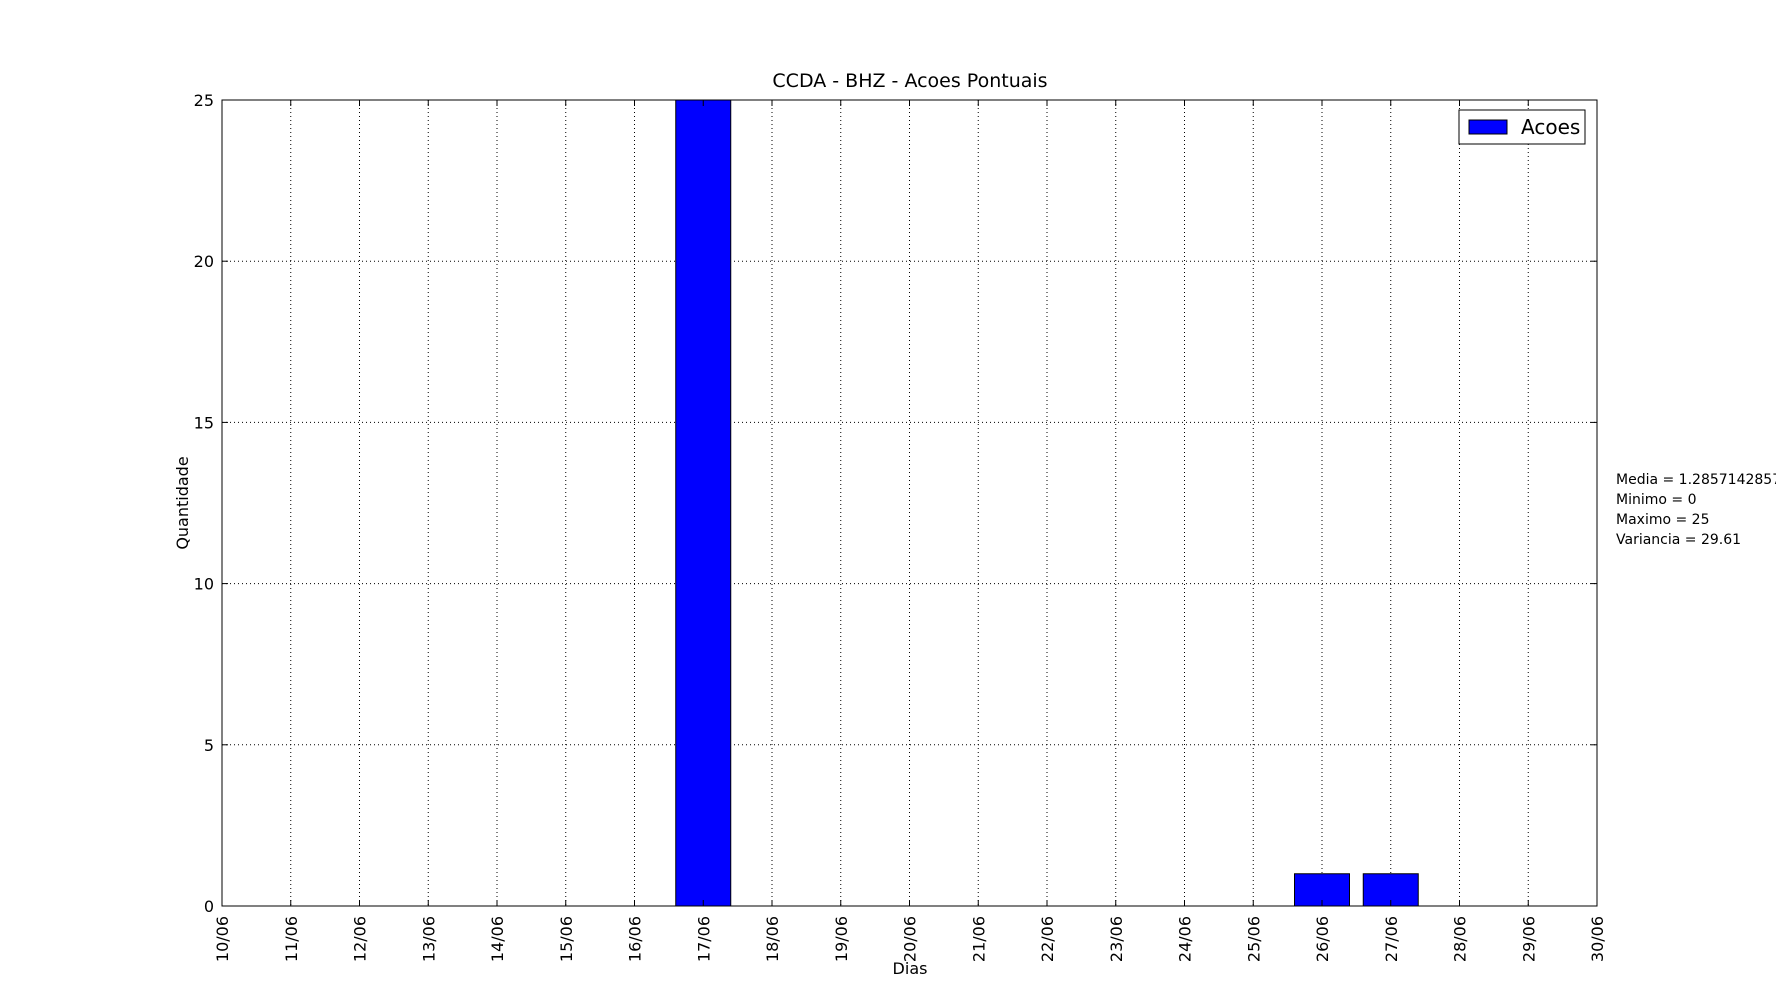 Image resolution: width=1776 pixels, height=1008 pixels. What do you see at coordinates (1488, 127) in the screenshot?
I see `legend-swatch` at bounding box center [1488, 127].